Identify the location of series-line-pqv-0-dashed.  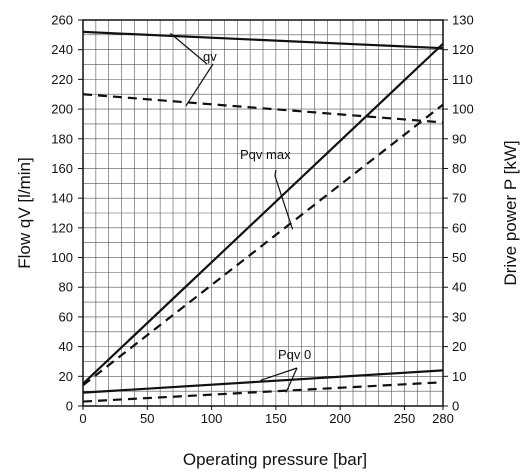
(263, 392).